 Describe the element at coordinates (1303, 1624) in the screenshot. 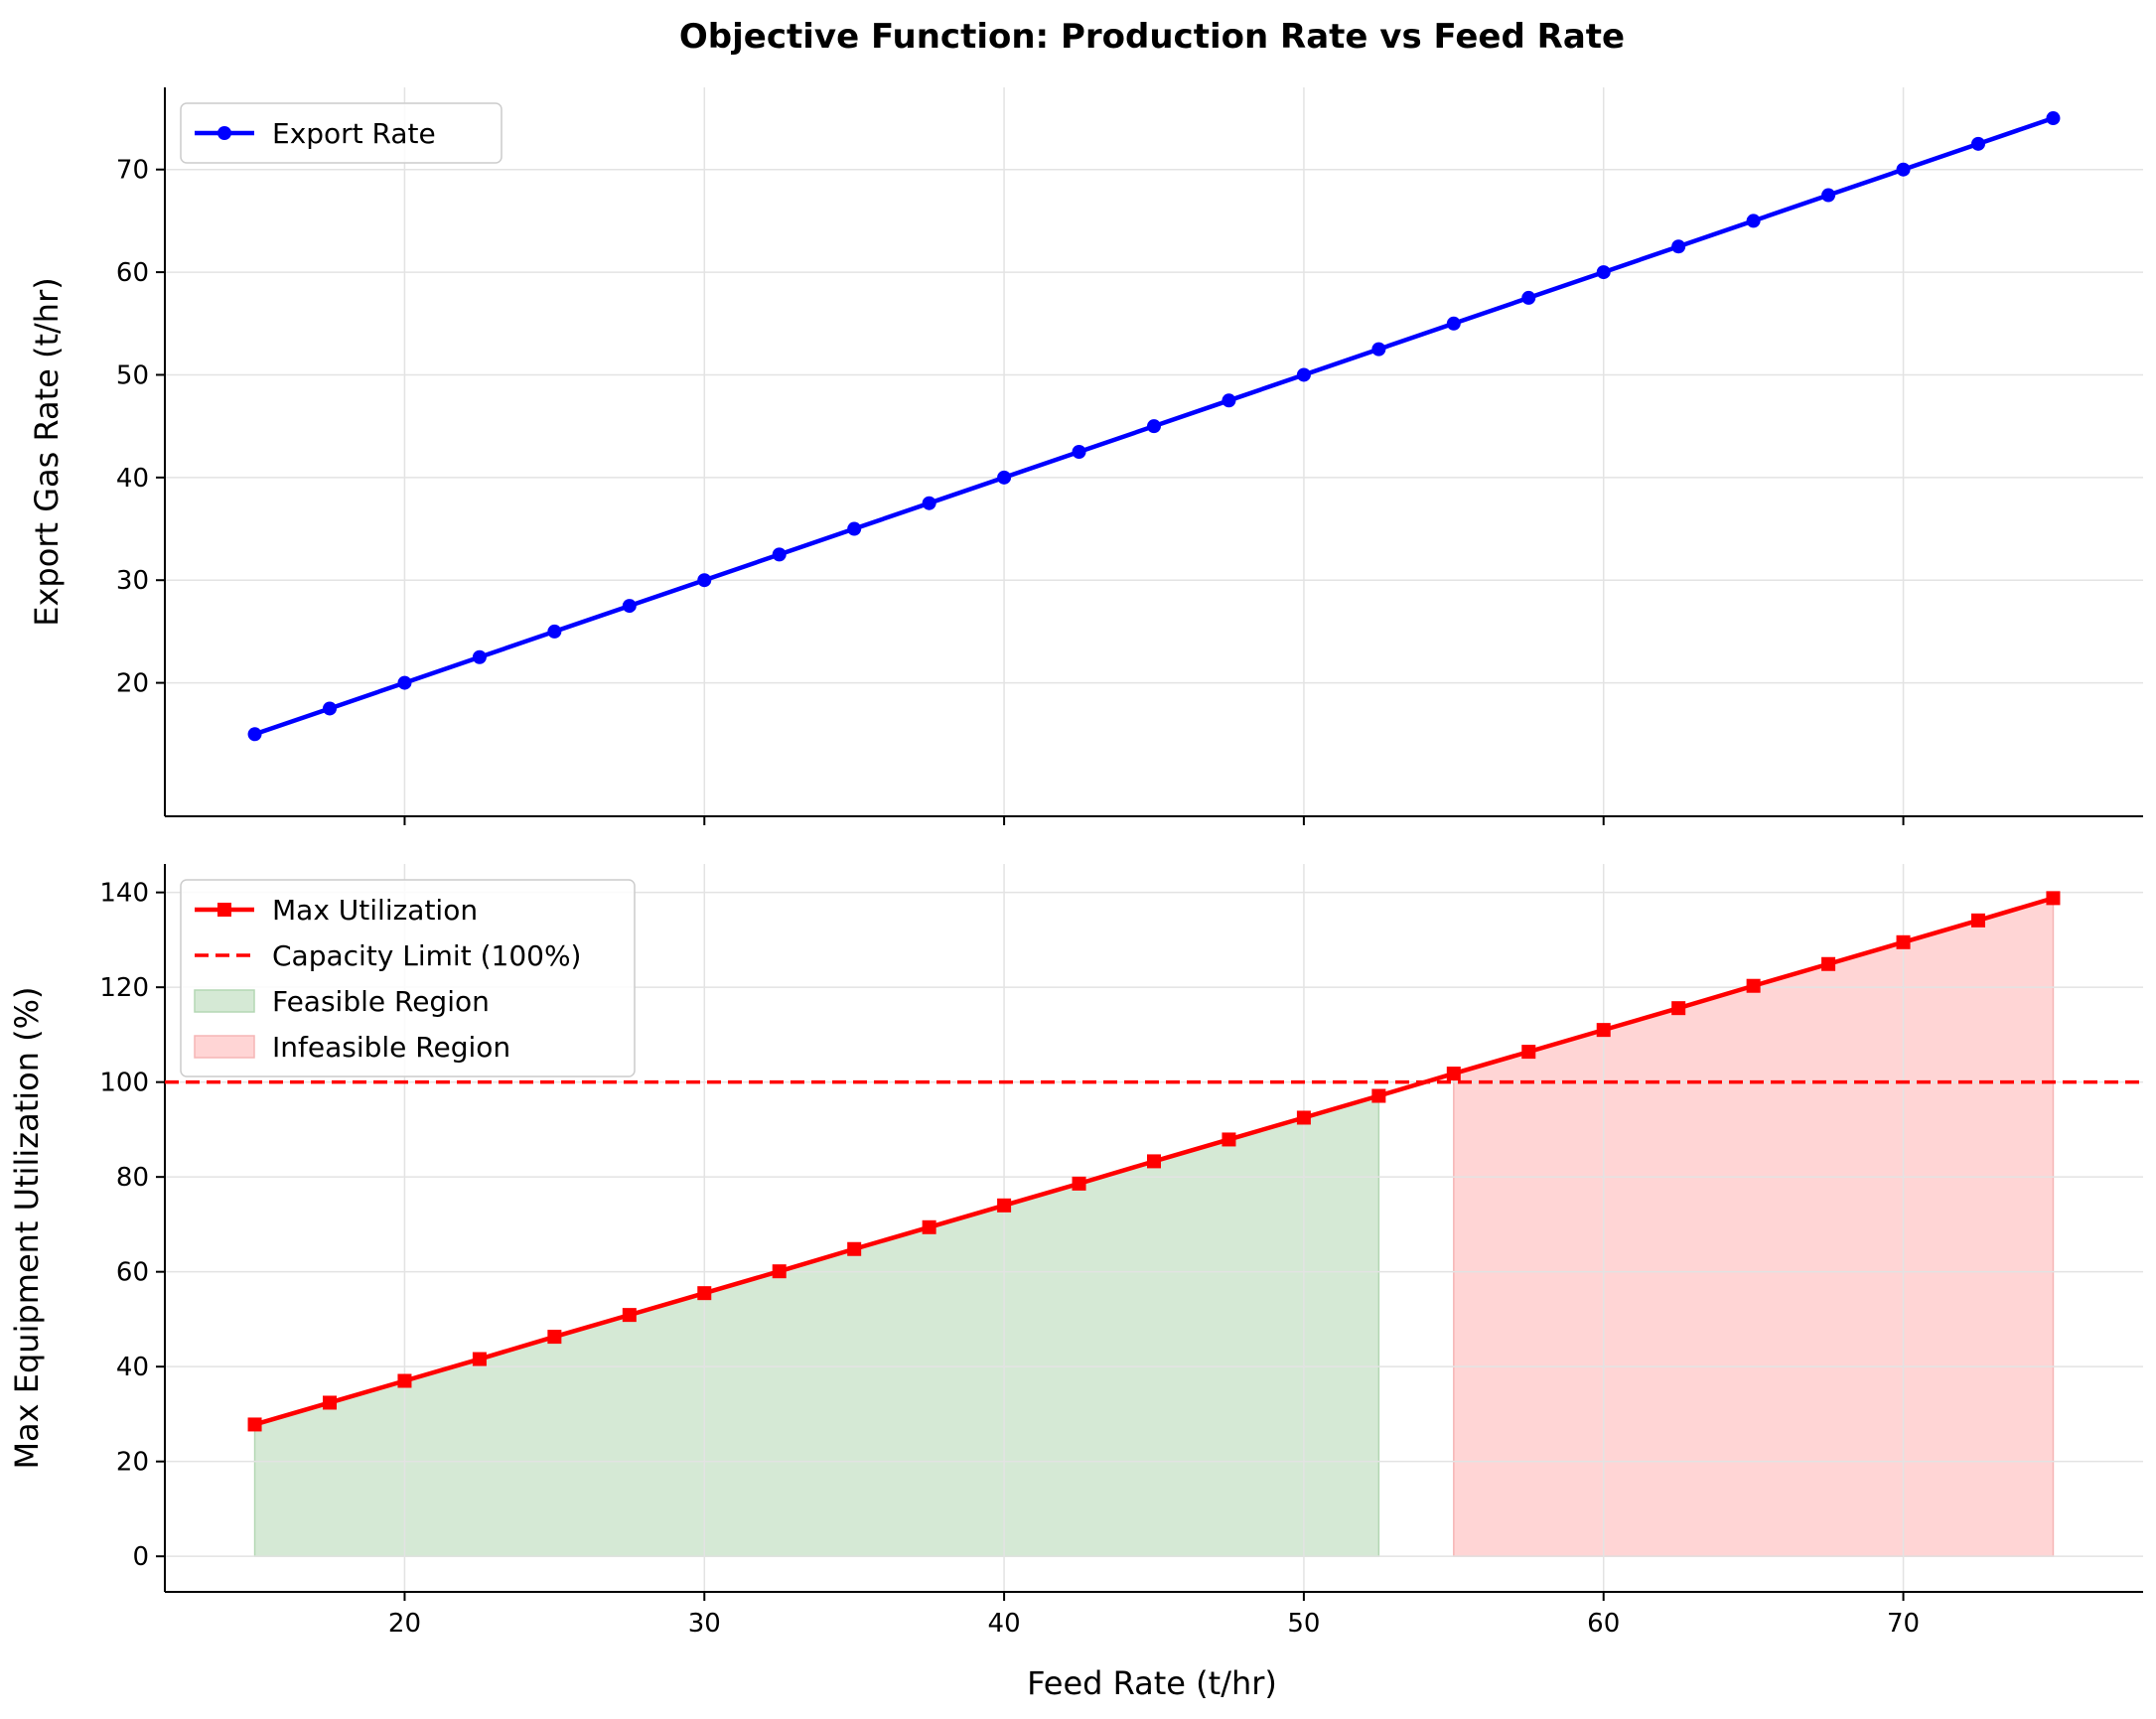

I see `x-tick-label-3: 50` at that location.